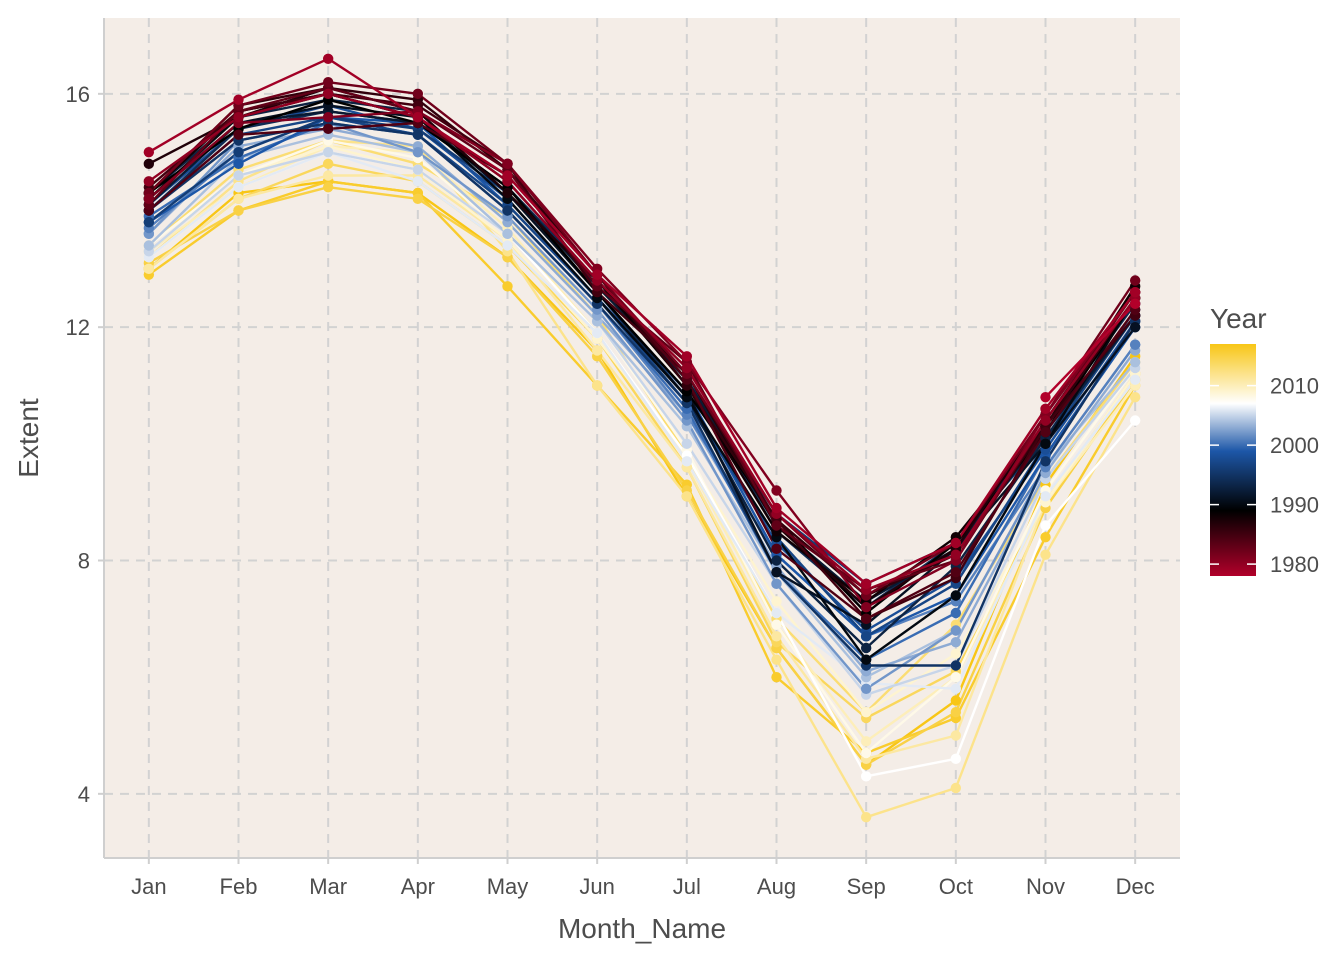 This screenshot has width=1344, height=960. What do you see at coordinates (776, 525) in the screenshot?
I see `data-point-1983-Aug` at bounding box center [776, 525].